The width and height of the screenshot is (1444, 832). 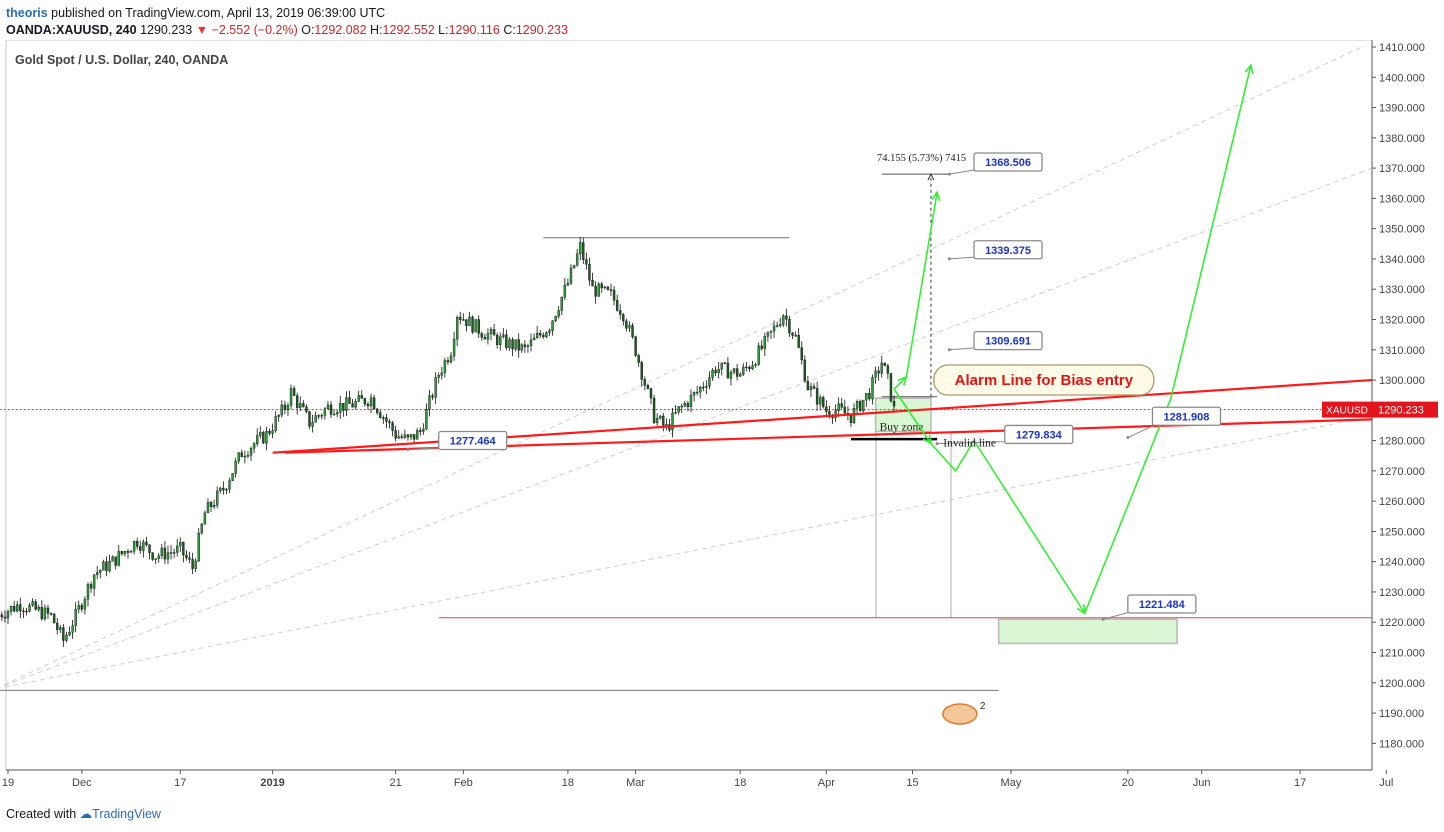 What do you see at coordinates (121, 60) in the screenshot?
I see `chart-title: Gold Spot / U.S. Dollar, 240, OANDA` at bounding box center [121, 60].